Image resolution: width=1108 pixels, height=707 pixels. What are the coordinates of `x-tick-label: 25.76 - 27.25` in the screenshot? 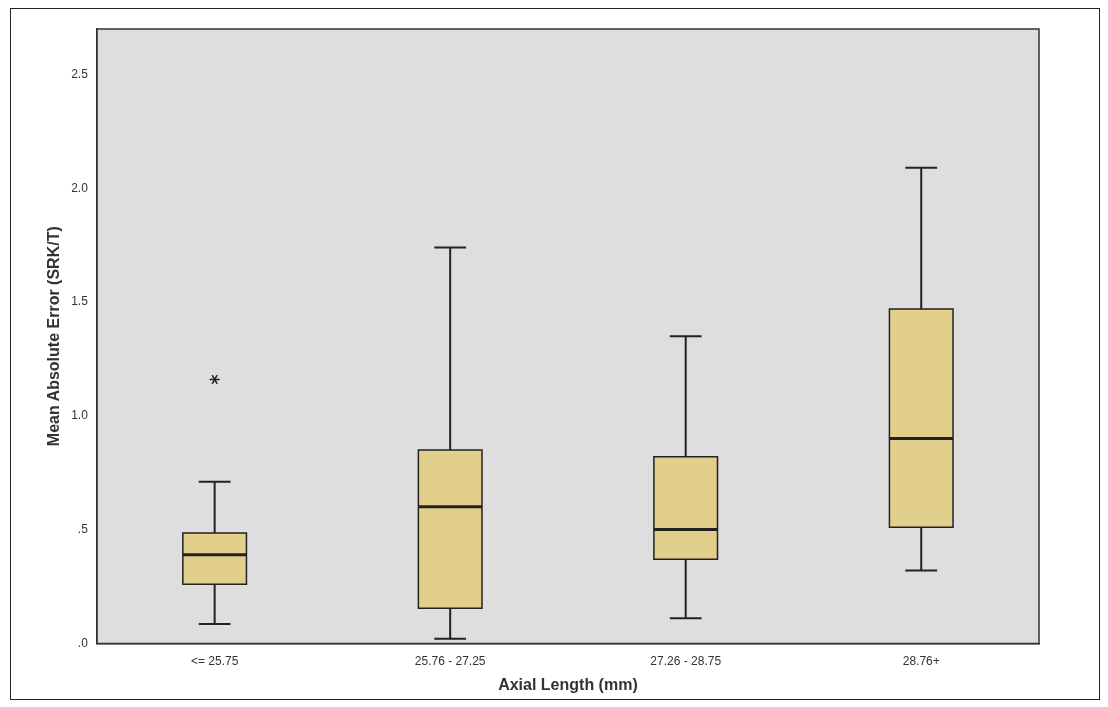 It's located at (450, 660).